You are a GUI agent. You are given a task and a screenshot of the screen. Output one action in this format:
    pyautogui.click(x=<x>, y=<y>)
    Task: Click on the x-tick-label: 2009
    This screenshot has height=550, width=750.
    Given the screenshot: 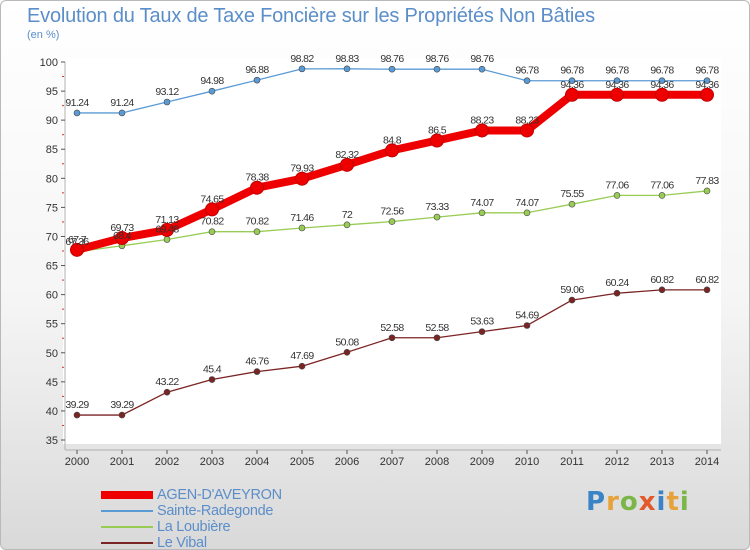 What is the action you would take?
    pyautogui.click(x=482, y=462)
    